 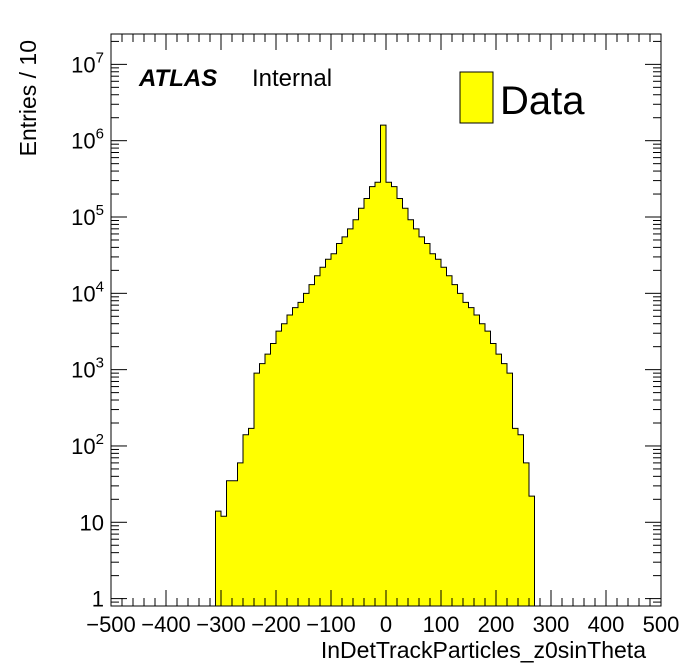 I want to click on y-tick-label: 10⁷, so click(x=87, y=63).